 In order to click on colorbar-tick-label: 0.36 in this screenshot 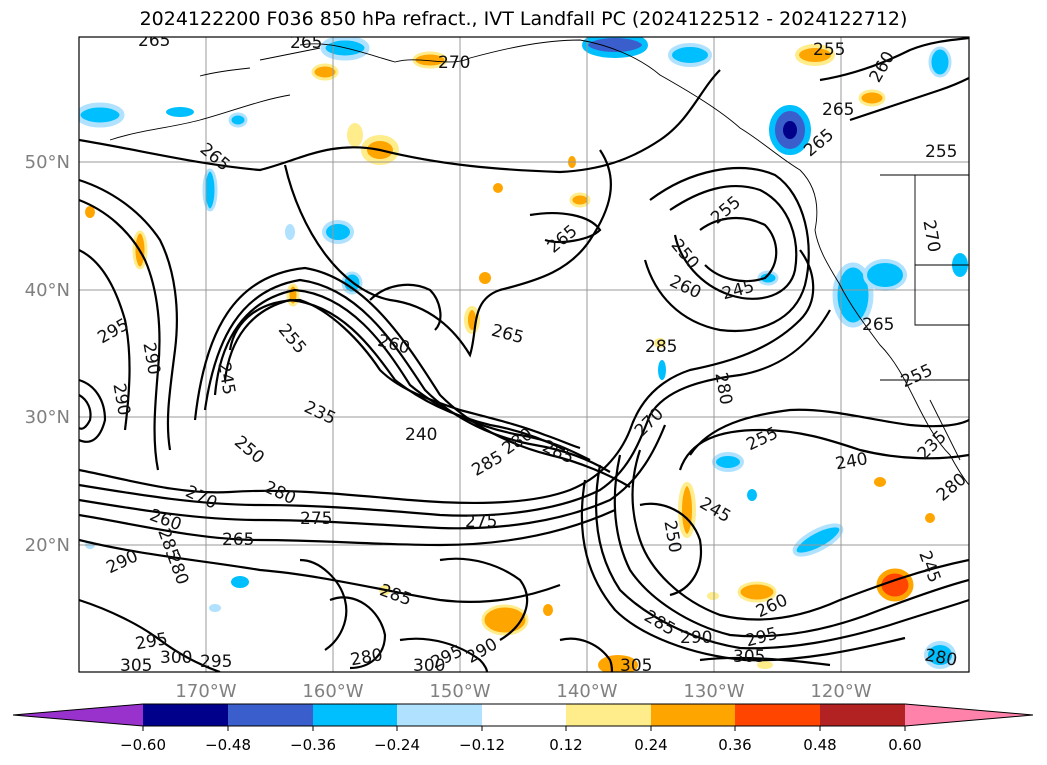, I will do `click(734, 745)`.